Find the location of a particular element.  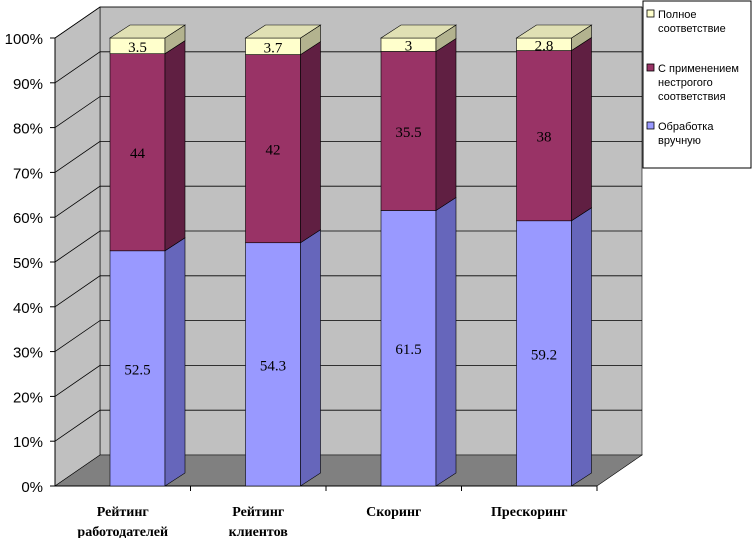

y-tick-label: 90% is located at coordinates (28, 84).